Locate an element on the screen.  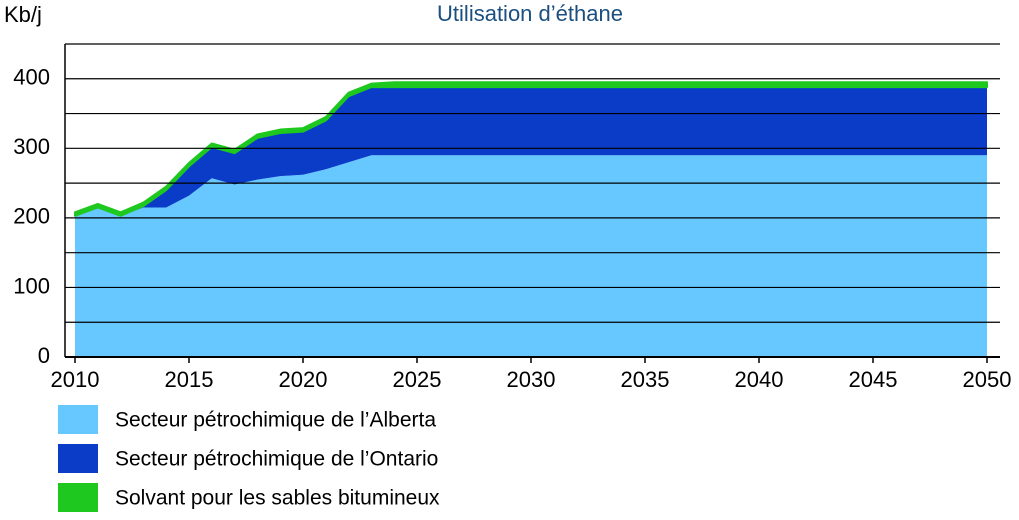
legend-label: Secteur pétrochimique de l’Alberta is located at coordinates (275, 420).